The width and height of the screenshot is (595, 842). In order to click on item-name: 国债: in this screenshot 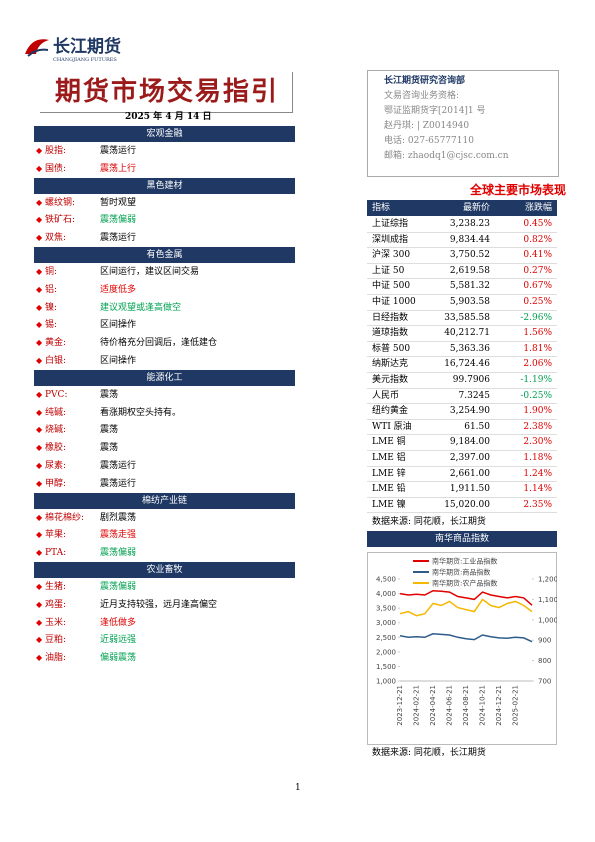, I will do `click(56, 168)`.